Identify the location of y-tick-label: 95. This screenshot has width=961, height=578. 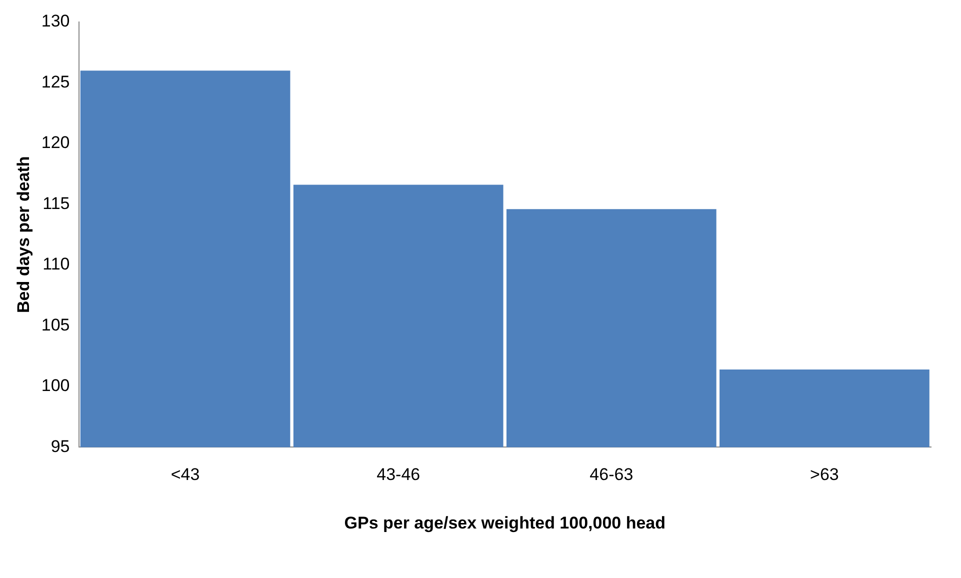
(60, 446).